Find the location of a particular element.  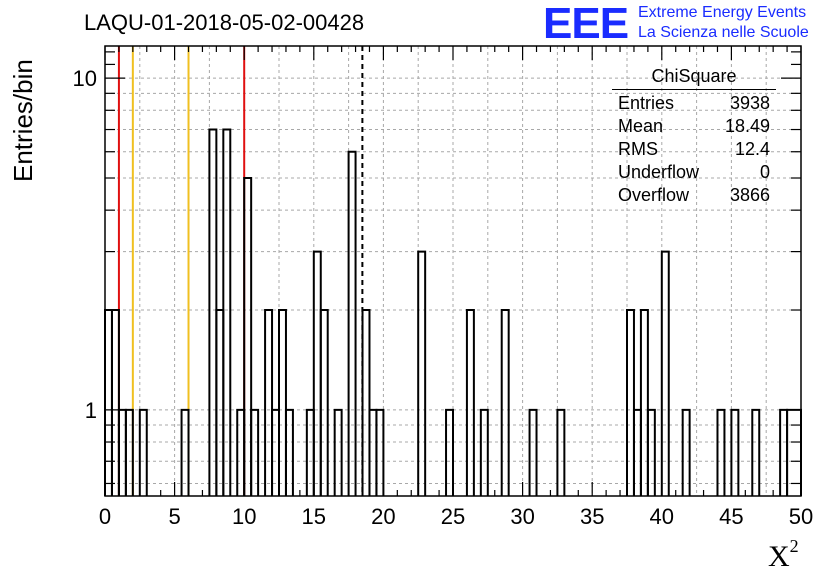

stats-row-mean: Mean 18.49 is located at coordinates (694, 126).